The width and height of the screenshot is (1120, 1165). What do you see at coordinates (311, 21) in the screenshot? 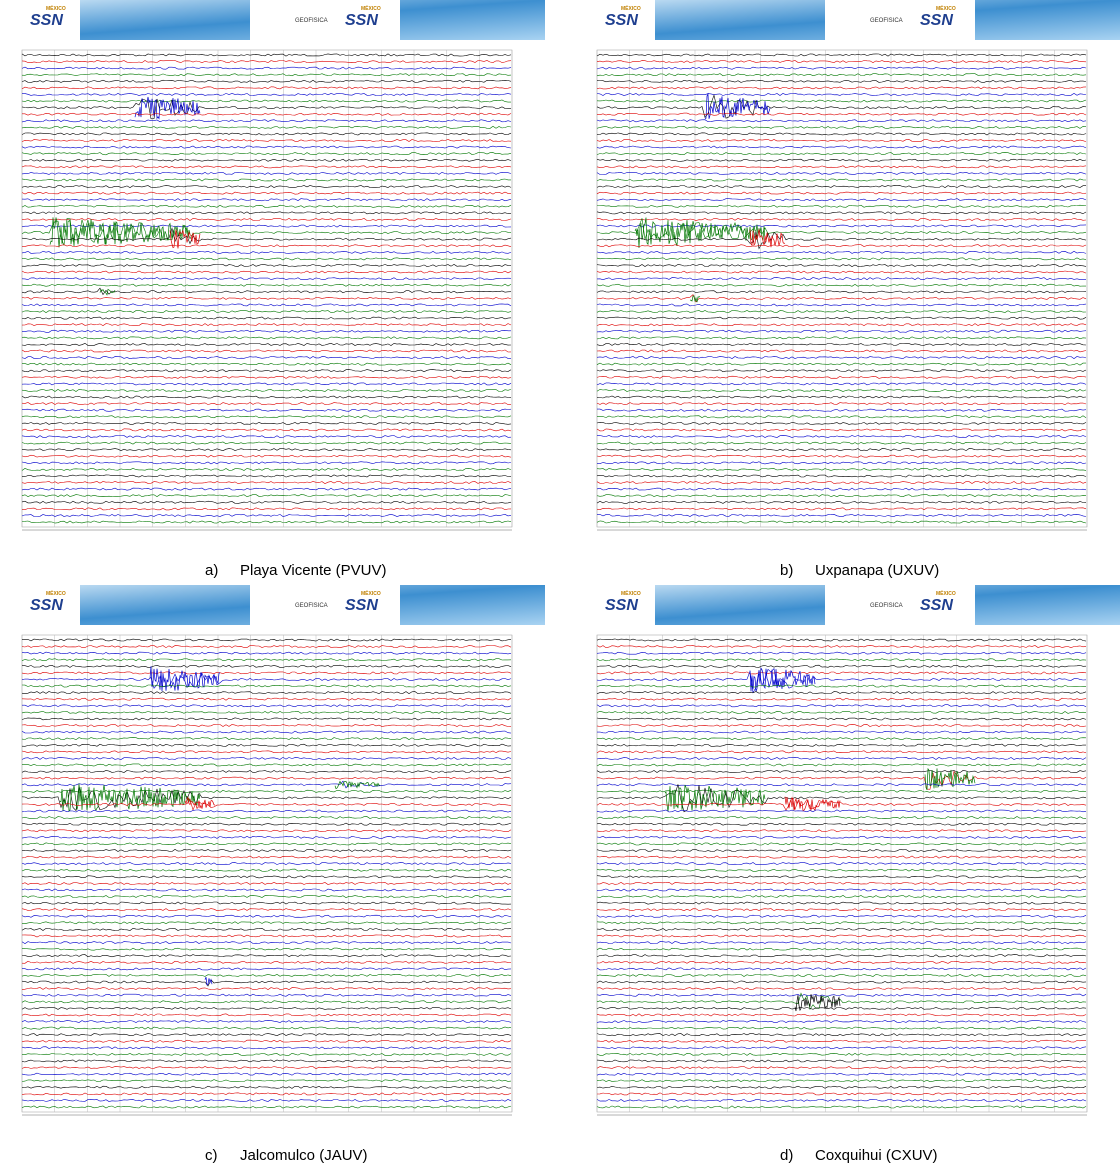
I see `institute: GEOFISICA` at bounding box center [311, 21].